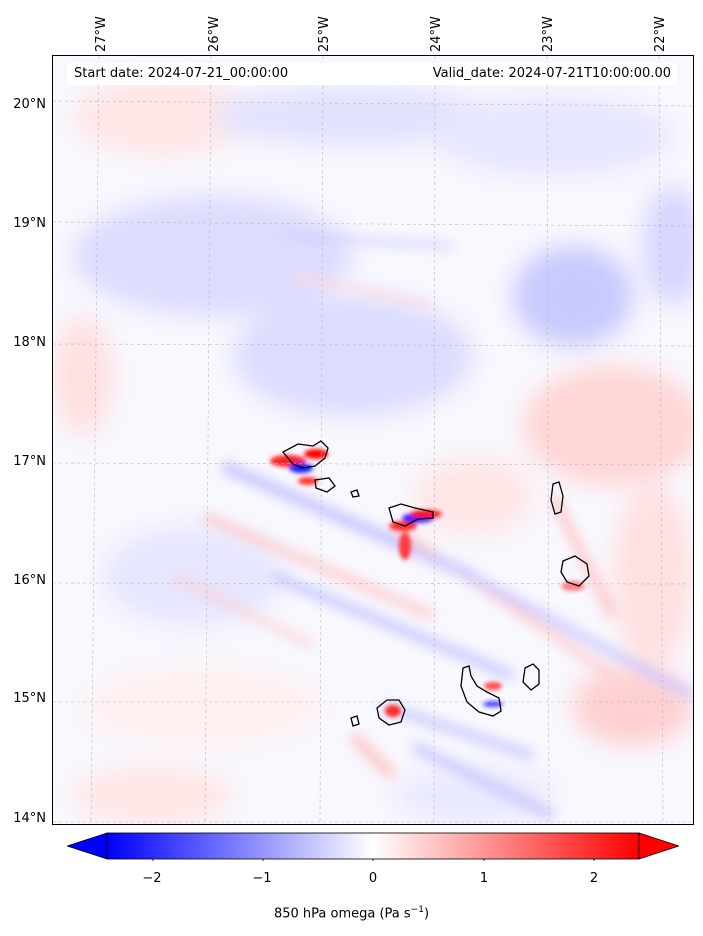  Describe the element at coordinates (355, 493) in the screenshot. I see `island-santa-luzia` at that location.